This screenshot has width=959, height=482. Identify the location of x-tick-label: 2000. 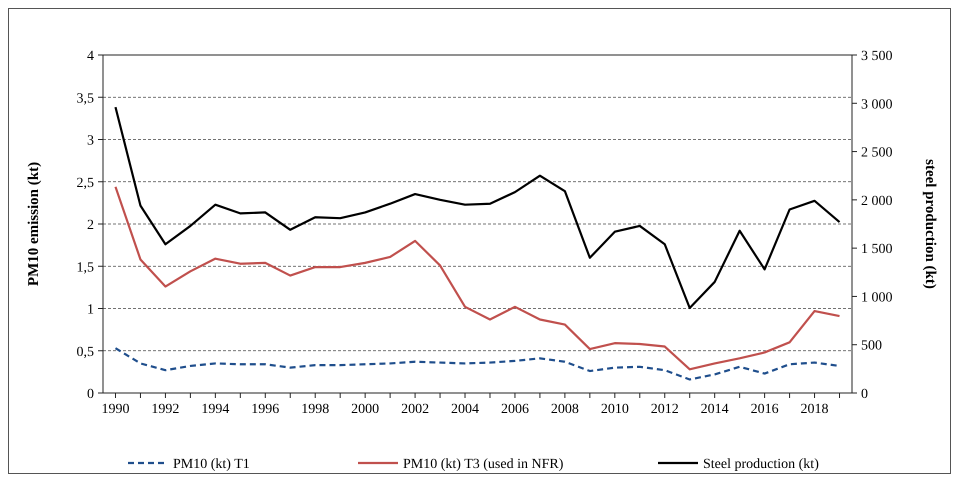
(365, 409).